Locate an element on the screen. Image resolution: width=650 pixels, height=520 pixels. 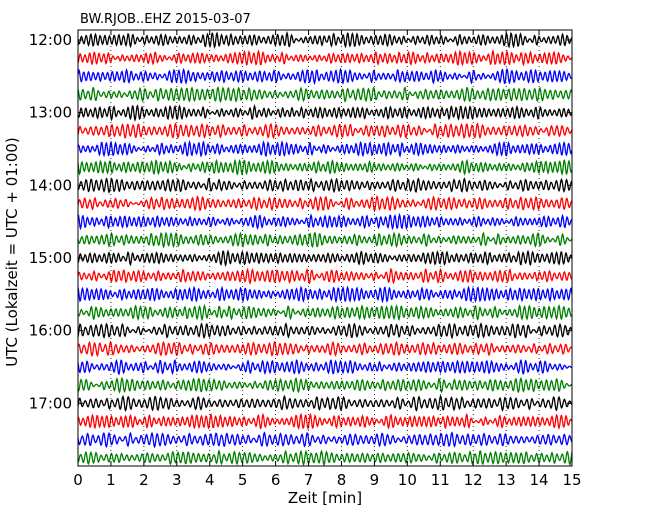
x-tick-label: 6 is located at coordinates (276, 480).